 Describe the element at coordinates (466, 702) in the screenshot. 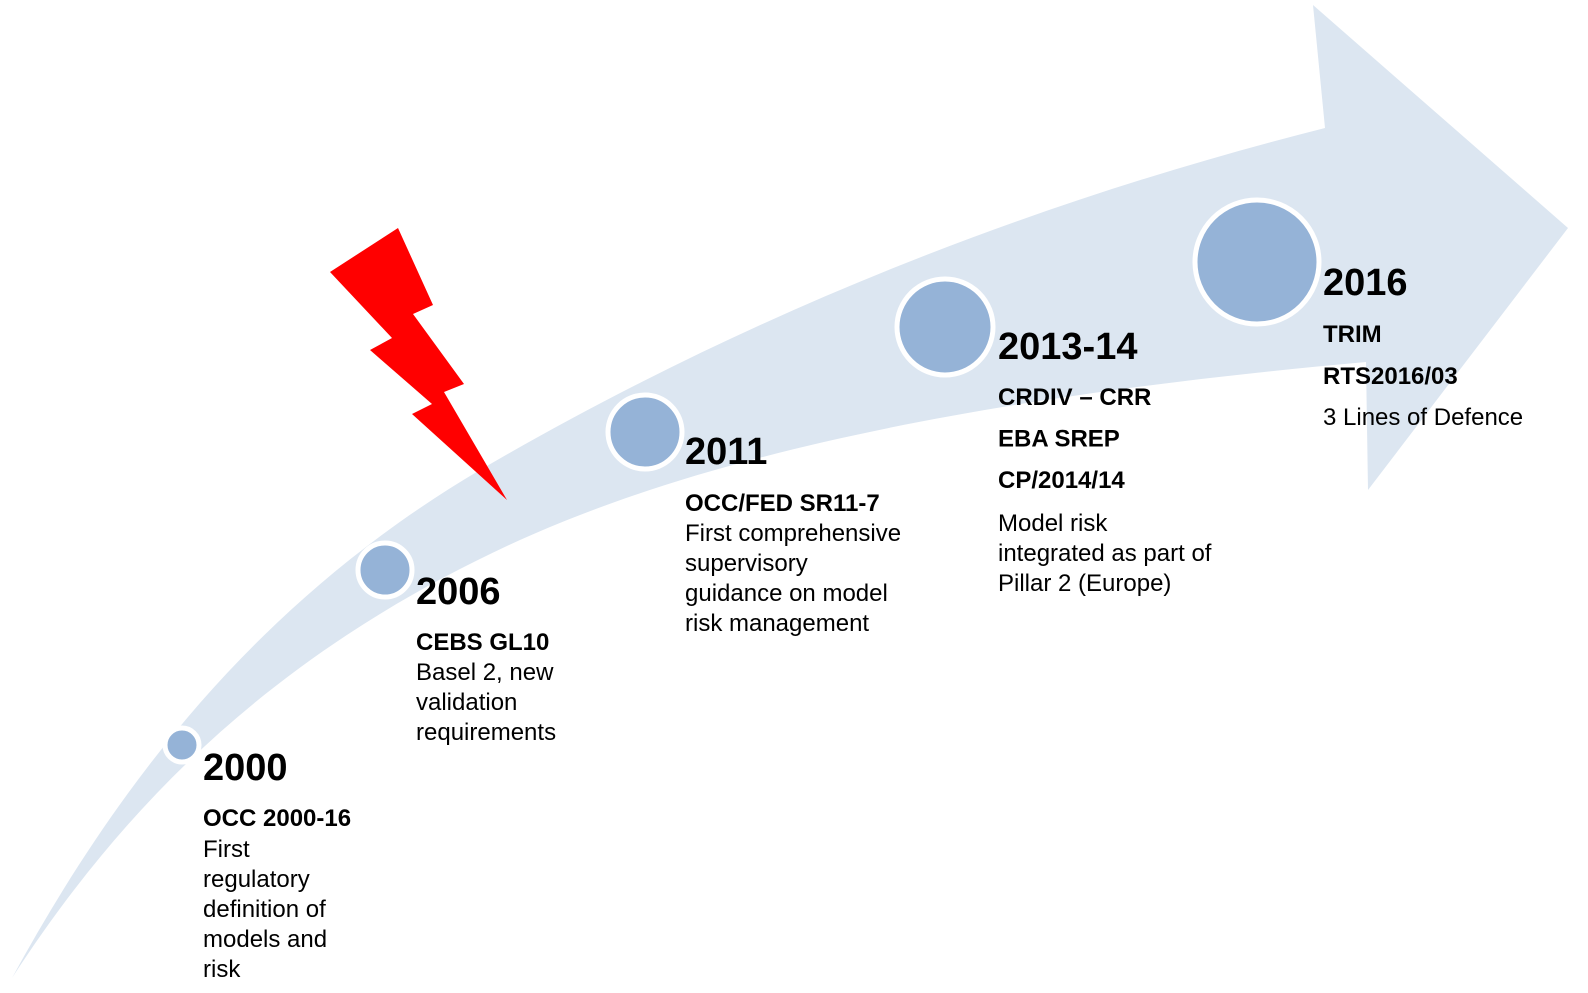

I see `milestone-description: validation` at that location.